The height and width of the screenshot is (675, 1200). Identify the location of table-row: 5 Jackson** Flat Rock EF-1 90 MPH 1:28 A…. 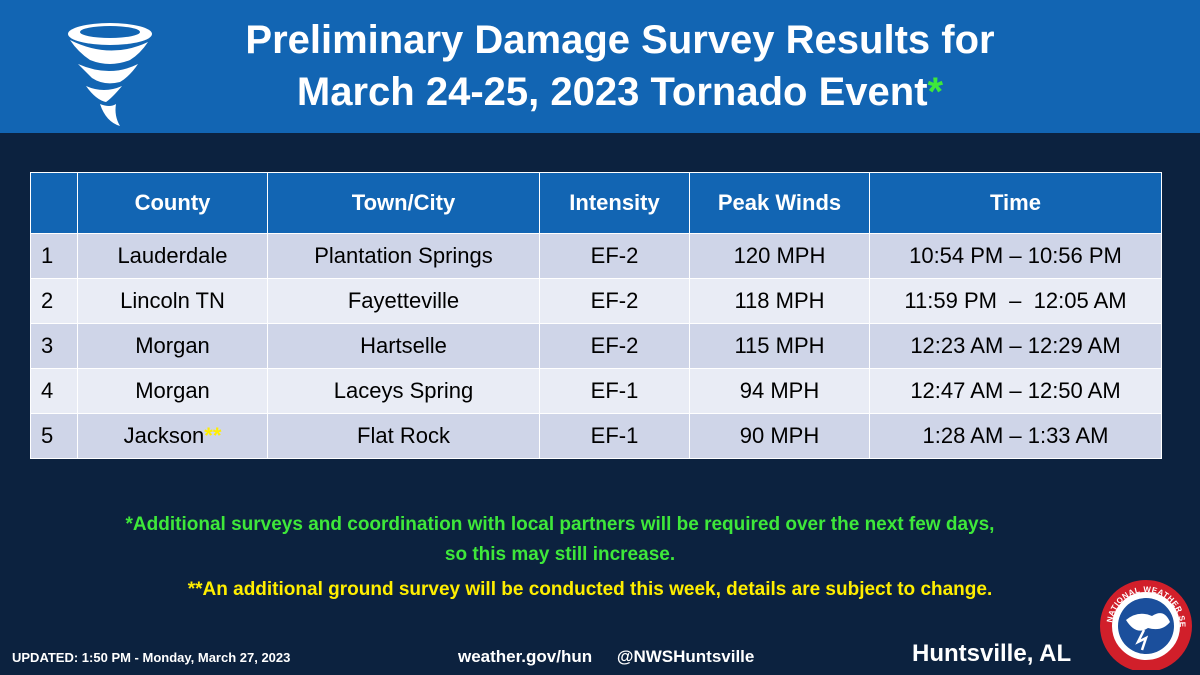
(596, 436).